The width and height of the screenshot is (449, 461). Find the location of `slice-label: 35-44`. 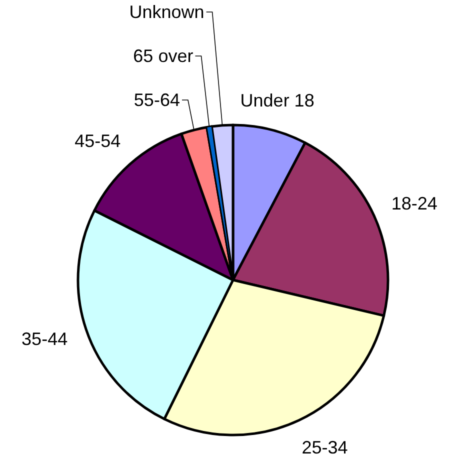

slice-label: 35-44 is located at coordinates (45, 338).